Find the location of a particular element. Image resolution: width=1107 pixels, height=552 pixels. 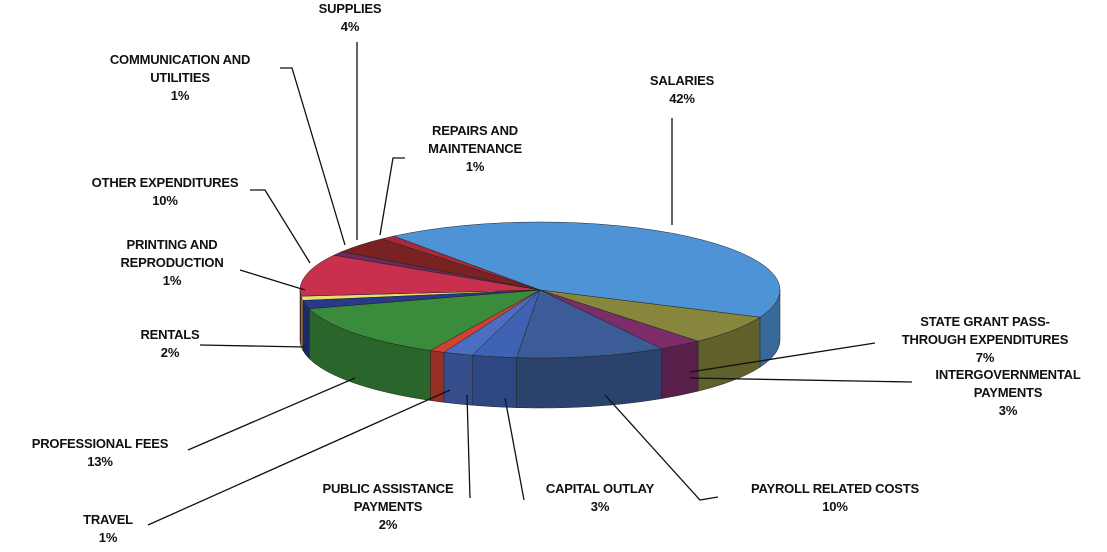

slice-value-label: 13% is located at coordinates (100, 461).